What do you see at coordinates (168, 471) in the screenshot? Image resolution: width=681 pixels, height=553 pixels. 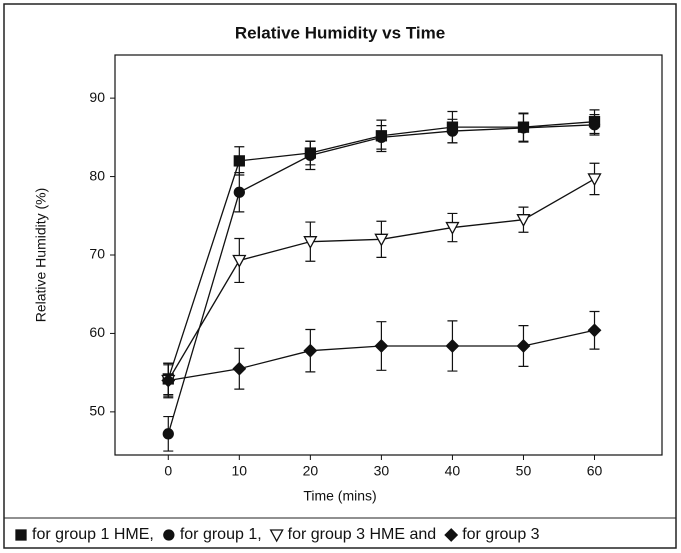 I see `x-tick-label: 0` at bounding box center [168, 471].